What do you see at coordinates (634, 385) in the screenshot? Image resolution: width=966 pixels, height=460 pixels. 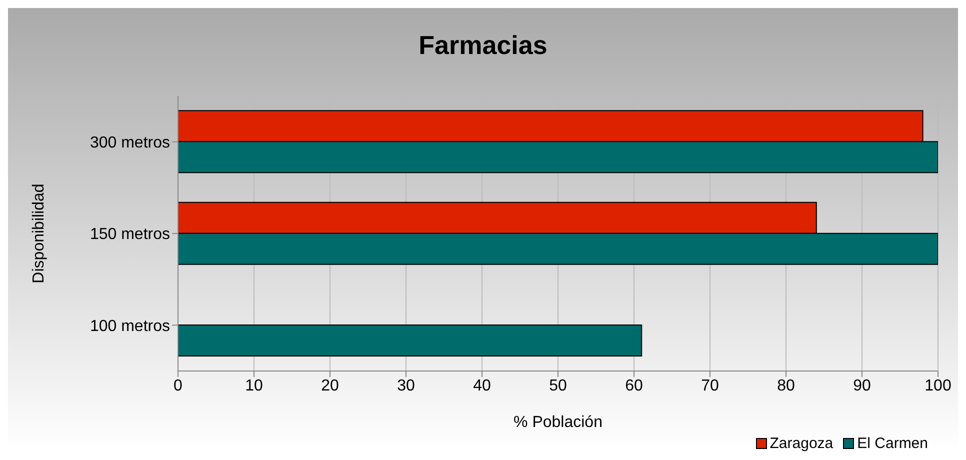 I see `x-tick-label: 60` at bounding box center [634, 385].